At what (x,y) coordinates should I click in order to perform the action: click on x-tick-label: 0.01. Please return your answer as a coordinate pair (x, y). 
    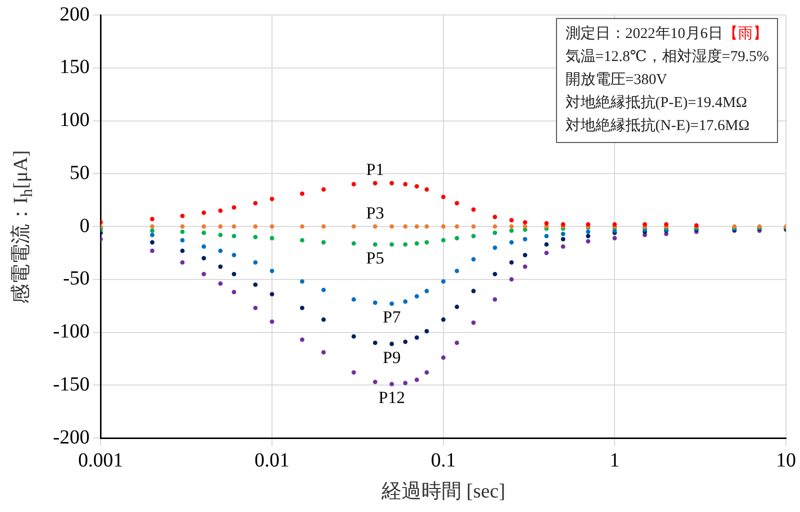
    Looking at the image, I should click on (272, 460).